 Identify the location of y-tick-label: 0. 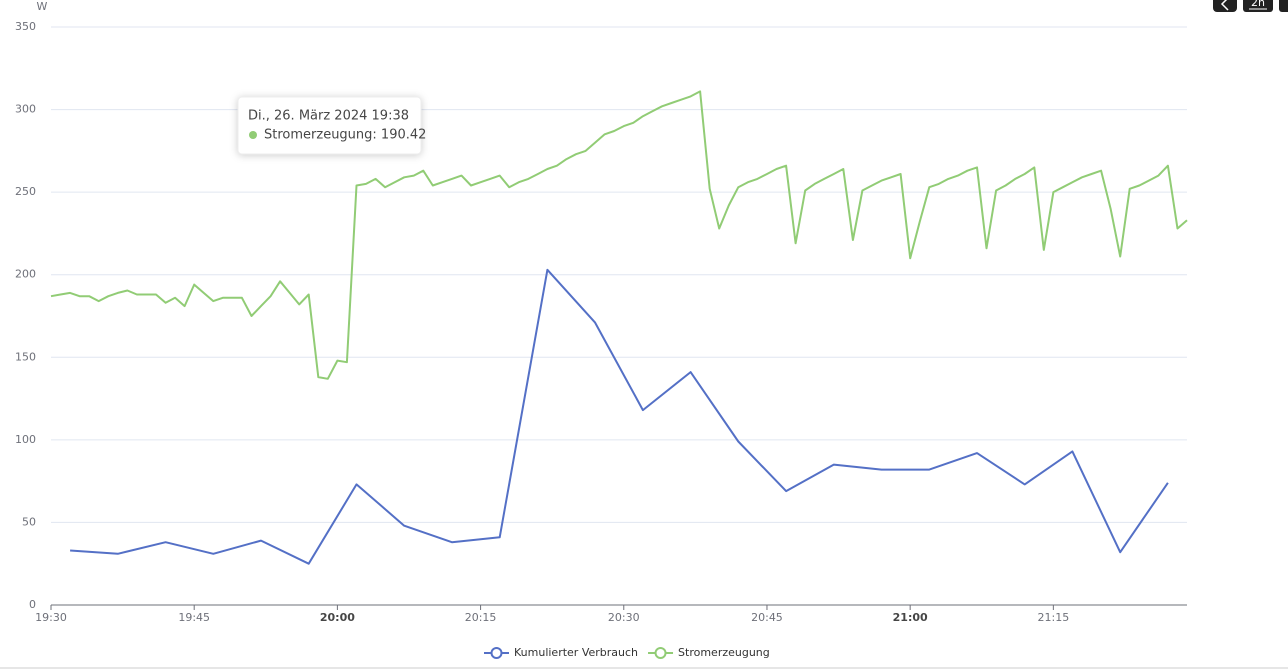
(32, 604).